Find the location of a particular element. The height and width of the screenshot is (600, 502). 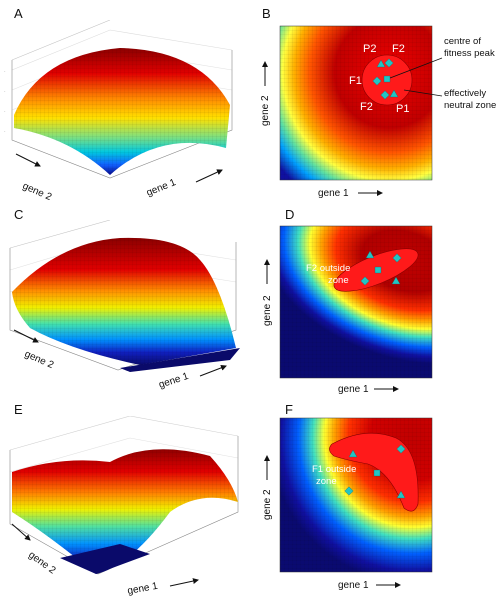

panel-f-note-2: zone is located at coordinates (326, 481).